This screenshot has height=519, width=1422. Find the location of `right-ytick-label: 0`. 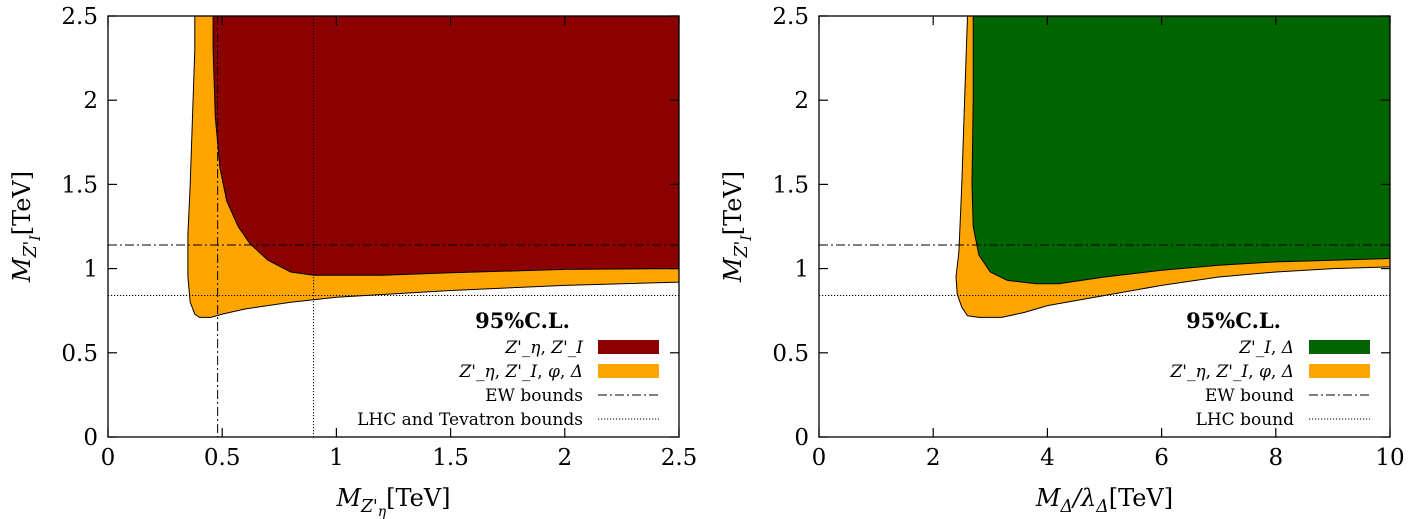

right-ytick-label: 0 is located at coordinates (801, 438).